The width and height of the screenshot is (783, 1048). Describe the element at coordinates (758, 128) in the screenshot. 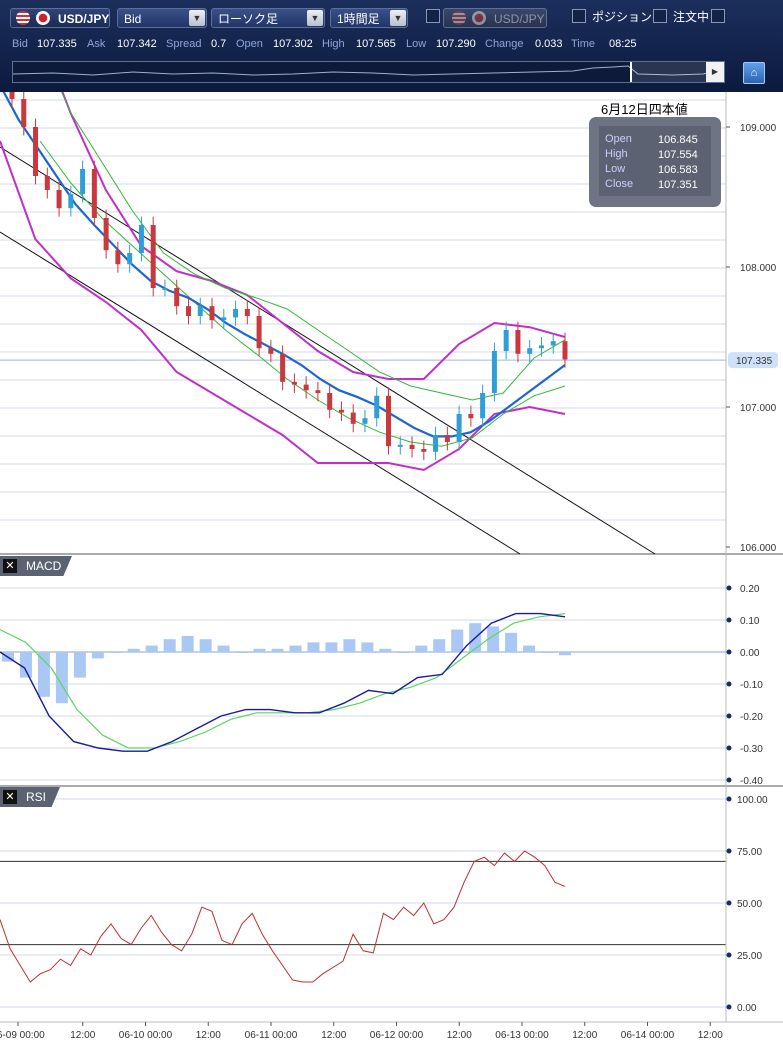

I see `price-tick-label: 109.000` at that location.